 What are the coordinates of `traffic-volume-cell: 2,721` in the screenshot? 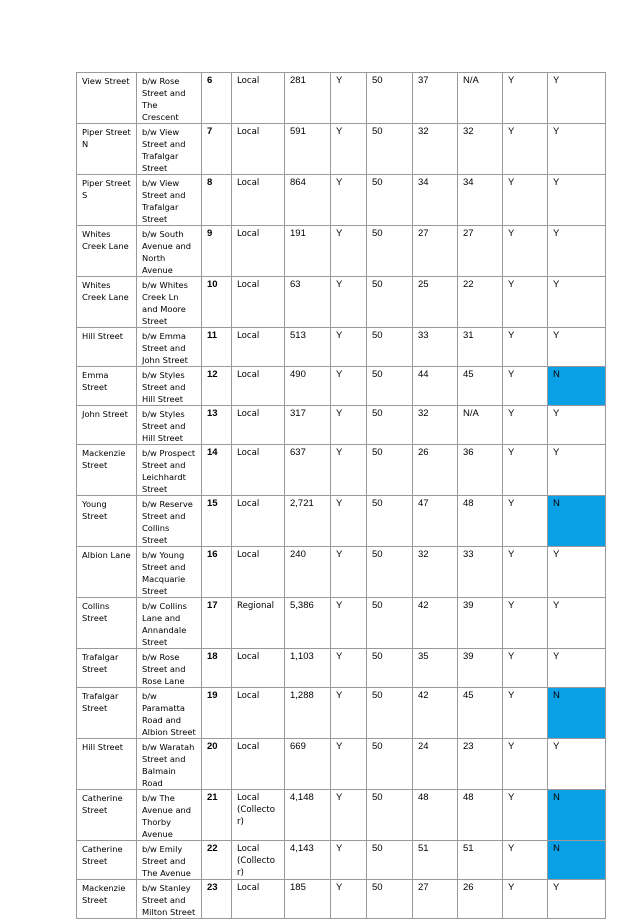 It's located at (307, 521).